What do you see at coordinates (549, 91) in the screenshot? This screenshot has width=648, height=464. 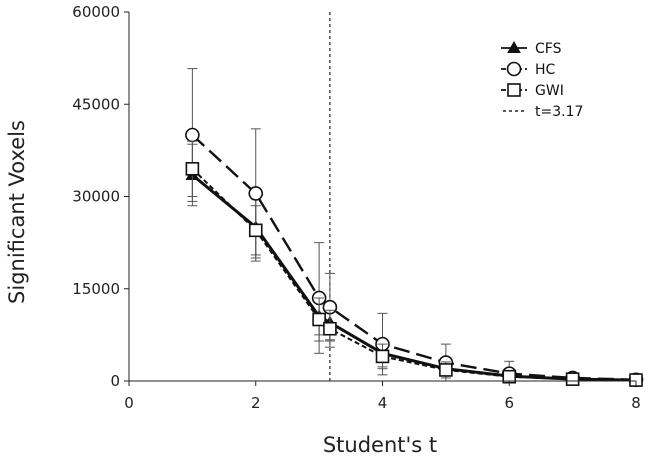 I see `legend-label: GWI` at bounding box center [549, 91].